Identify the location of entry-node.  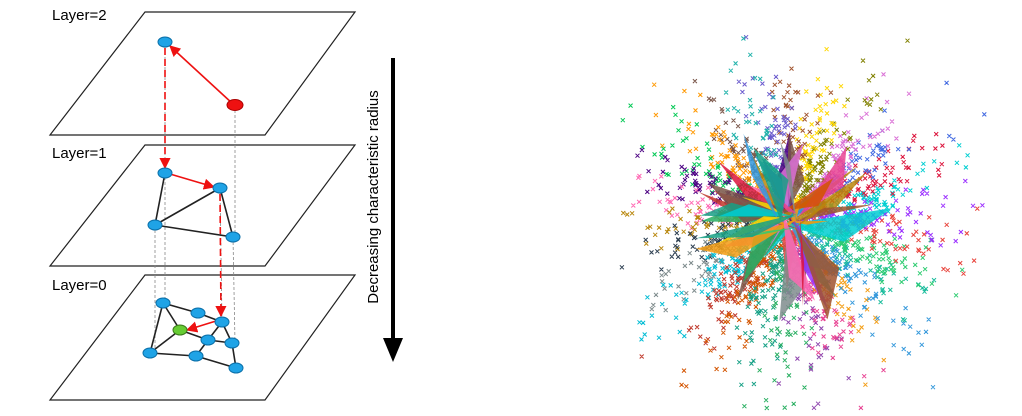
(235, 105).